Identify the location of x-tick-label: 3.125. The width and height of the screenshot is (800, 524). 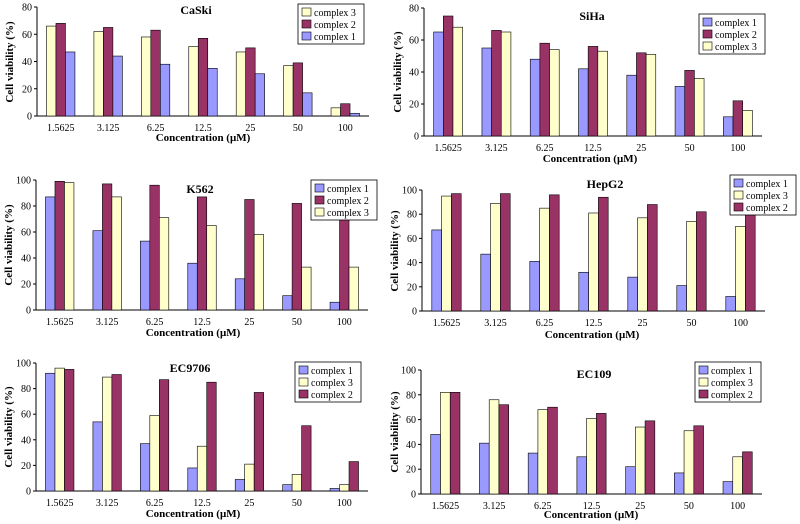
(495, 323).